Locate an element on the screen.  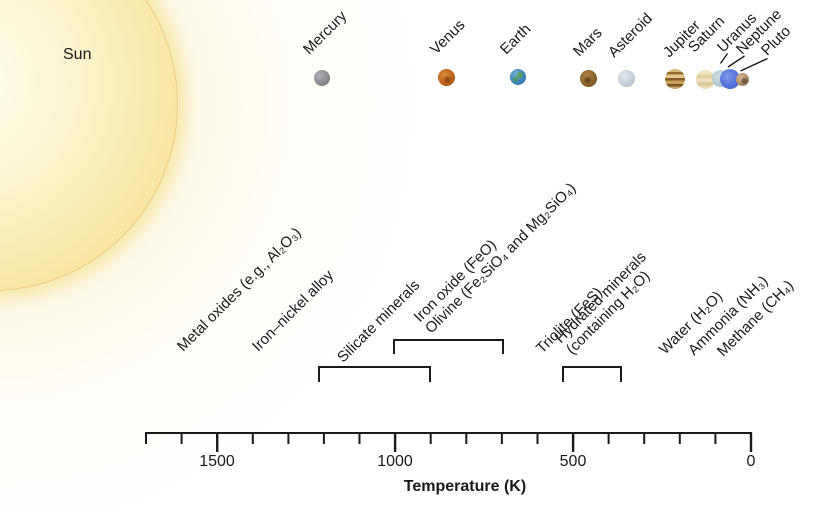
planet-mercury-icon is located at coordinates (322, 78).